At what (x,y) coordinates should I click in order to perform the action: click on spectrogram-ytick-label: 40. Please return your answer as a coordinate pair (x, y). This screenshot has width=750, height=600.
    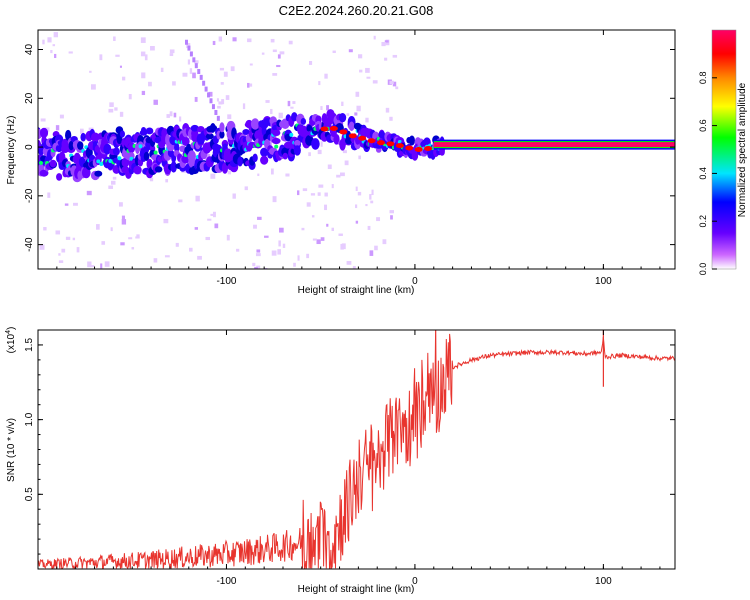
    Looking at the image, I should click on (29, 50).